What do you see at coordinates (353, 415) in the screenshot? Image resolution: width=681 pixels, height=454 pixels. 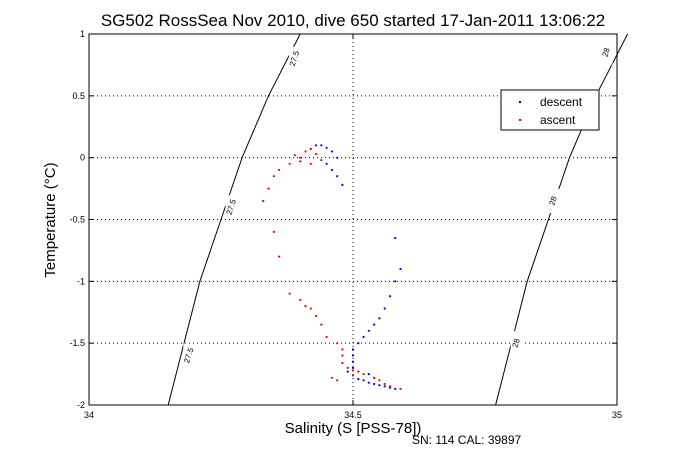 I see `x-tick-label: 34.5` at bounding box center [353, 415].